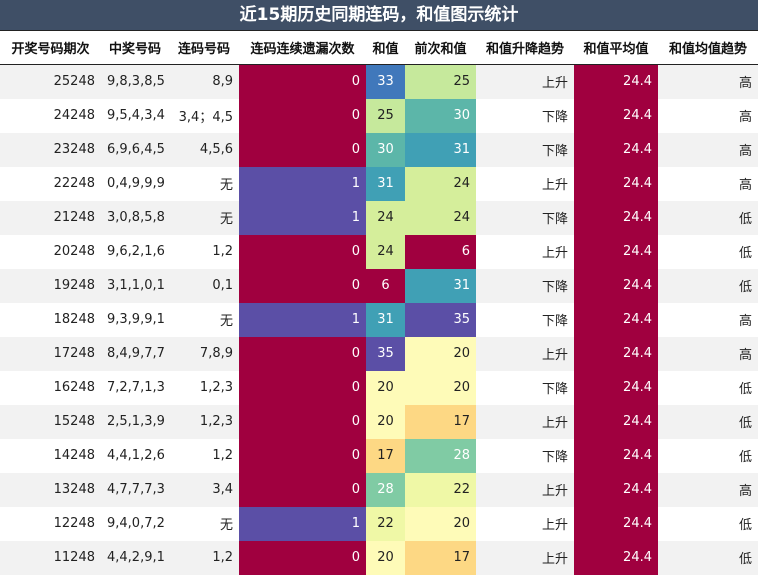  What do you see at coordinates (379, 115) in the screenshot?
I see `table-row: 24248 9,5,4,3,4 3,4；4,5 0 25 30 下降 24.4 高` at bounding box center [379, 115].